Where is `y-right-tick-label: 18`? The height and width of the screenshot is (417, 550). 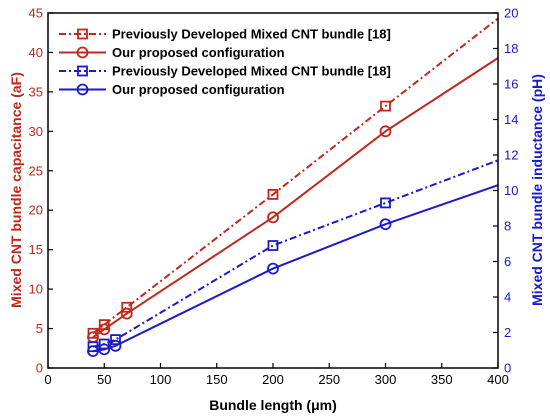 y-right-tick-label: 18 is located at coordinates (511, 48).